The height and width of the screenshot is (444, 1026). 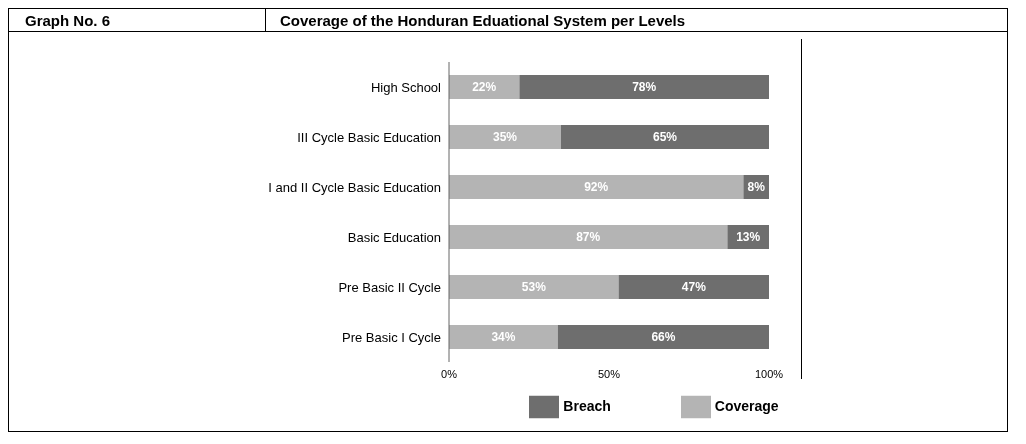 What do you see at coordinates (354, 187) in the screenshot?
I see `y-tick-label: I and II Cycle Basic Education` at bounding box center [354, 187].